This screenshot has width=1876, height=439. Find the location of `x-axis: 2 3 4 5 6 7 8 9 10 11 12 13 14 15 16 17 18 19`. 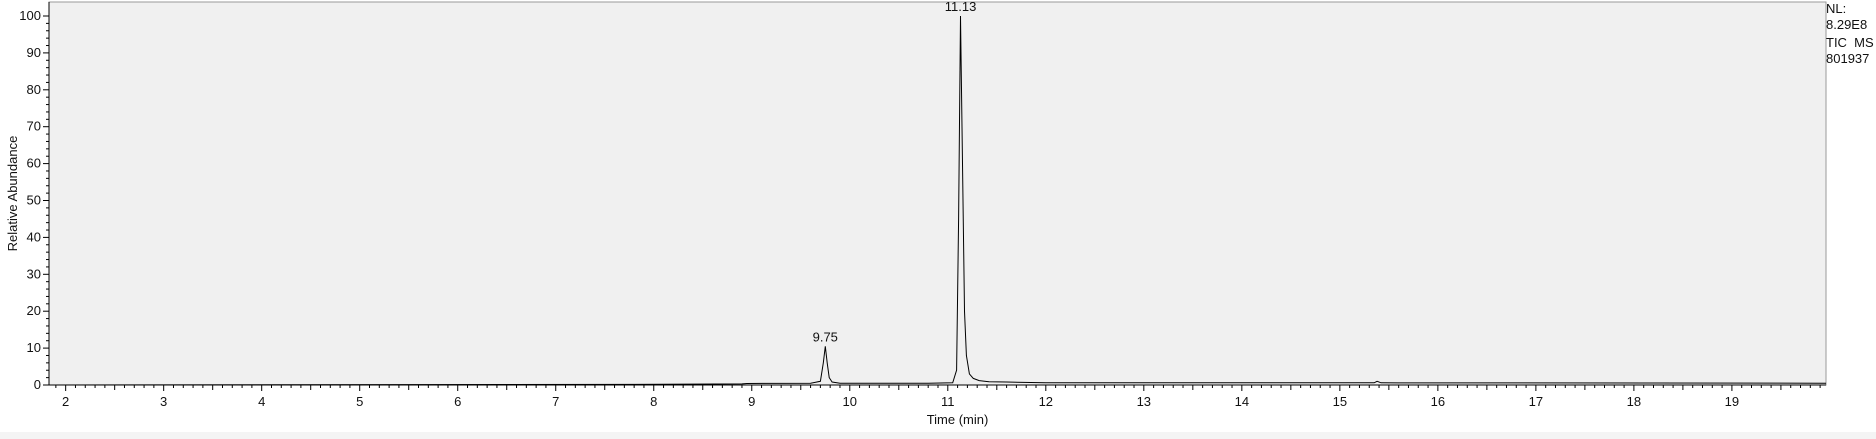

x-axis: 2 3 4 5 6 7 8 9 10 11 12 13 14 15 16 17 18 19 is located at coordinates (937, 396).